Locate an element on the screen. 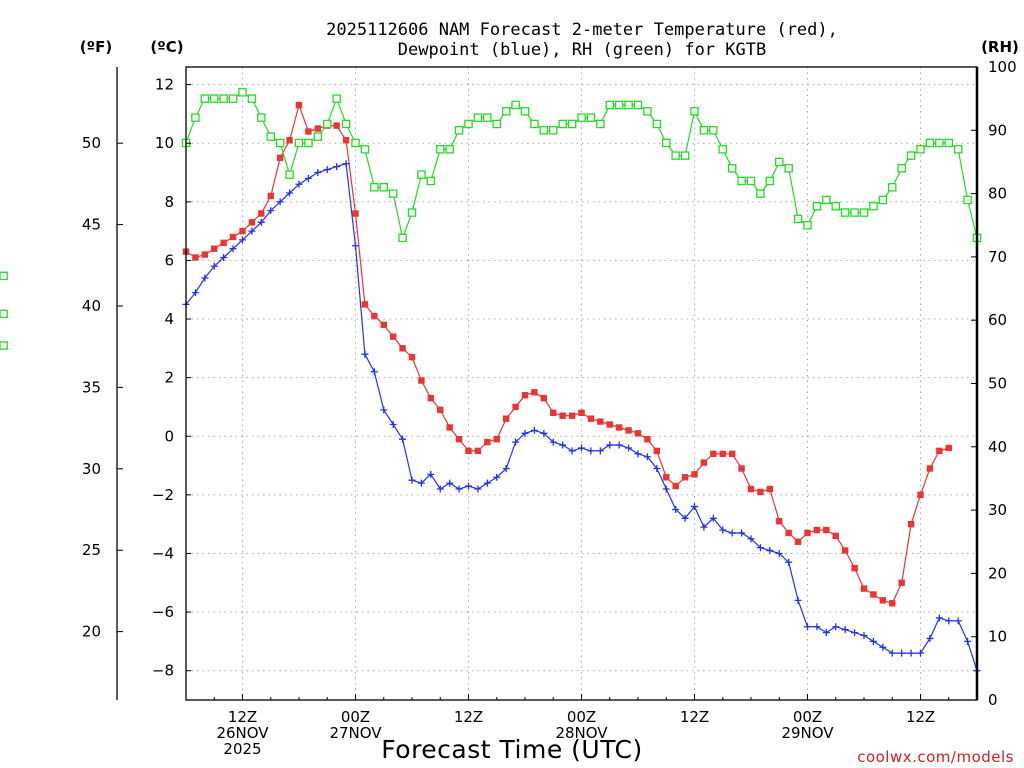 The image size is (1024, 768). fahrenheit-tick-label: 50 is located at coordinates (91, 143).